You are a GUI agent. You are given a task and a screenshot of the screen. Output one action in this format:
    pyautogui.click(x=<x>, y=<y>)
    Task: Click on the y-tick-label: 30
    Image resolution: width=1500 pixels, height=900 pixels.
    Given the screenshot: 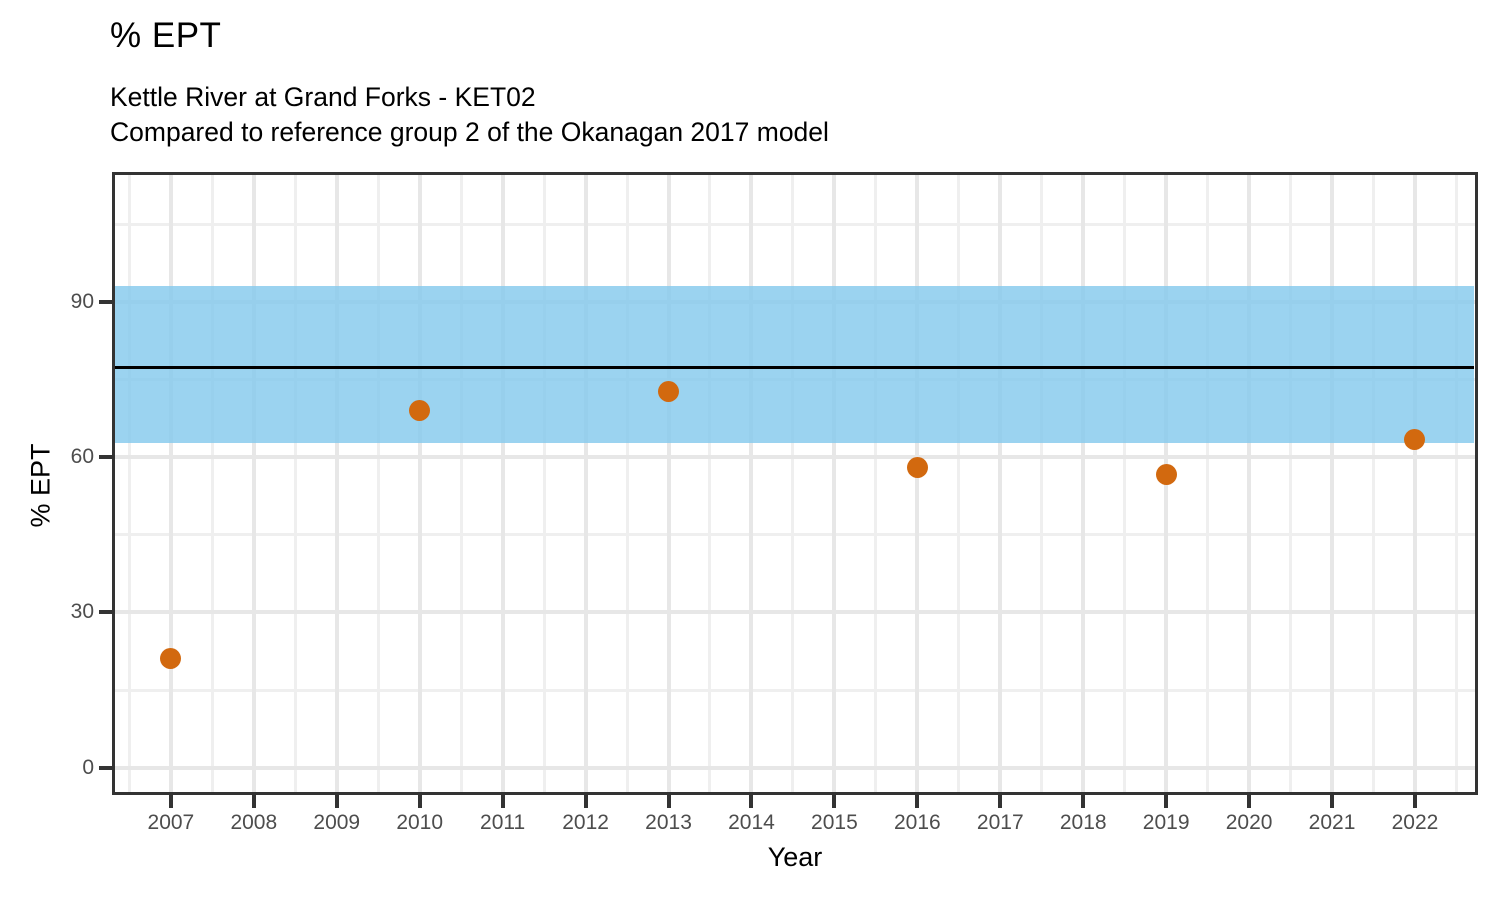 What is the action you would take?
    pyautogui.click(x=82, y=612)
    